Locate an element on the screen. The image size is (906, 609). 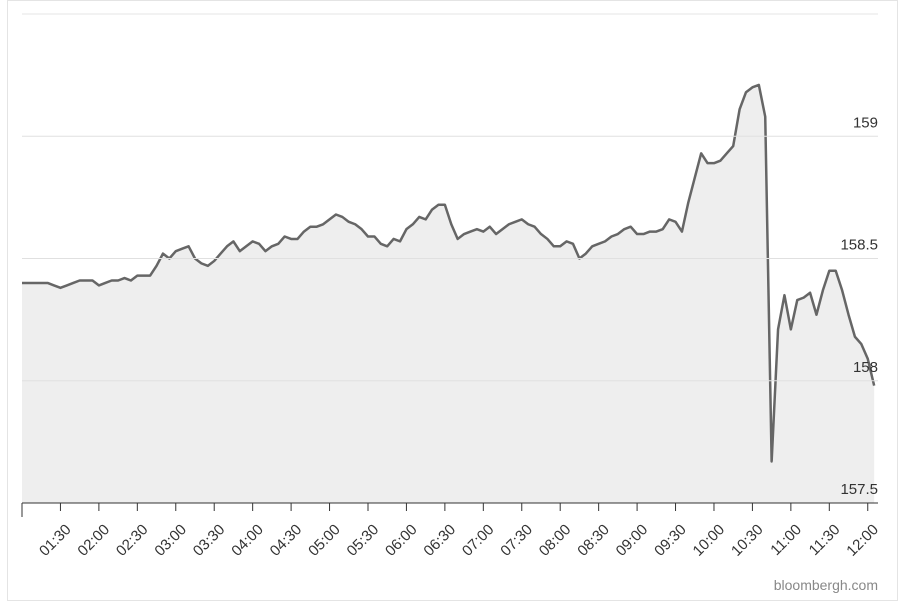
x-tick-label: 04:30 is located at coordinates (286, 540).